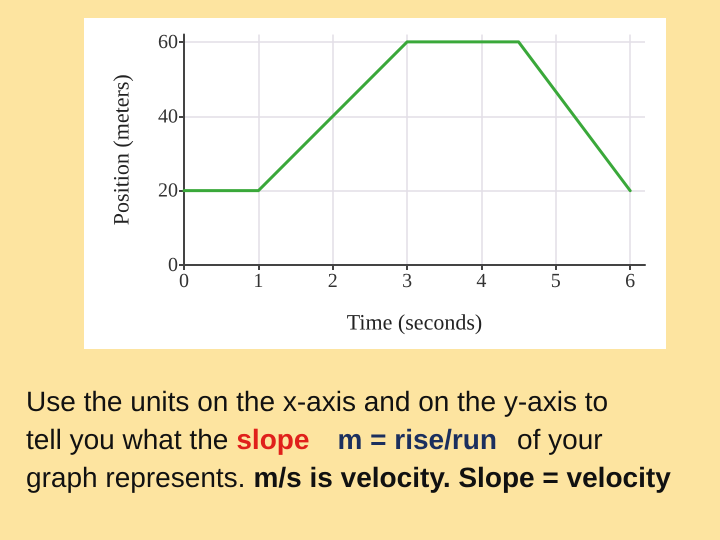 This screenshot has width=720, height=540. Describe the element at coordinates (462, 478) in the screenshot. I see `text: m/s is velocity. Slope = velocity` at that location.